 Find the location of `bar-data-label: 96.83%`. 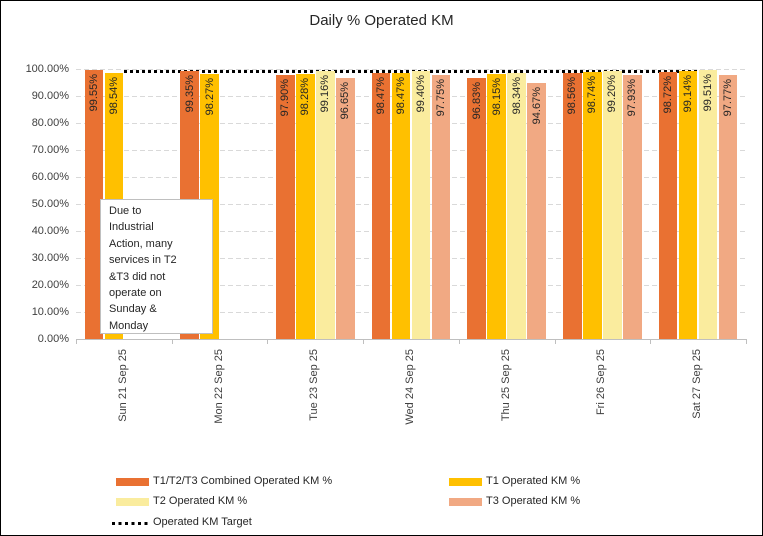

bar-data-label: 96.83% is located at coordinates (476, 100).